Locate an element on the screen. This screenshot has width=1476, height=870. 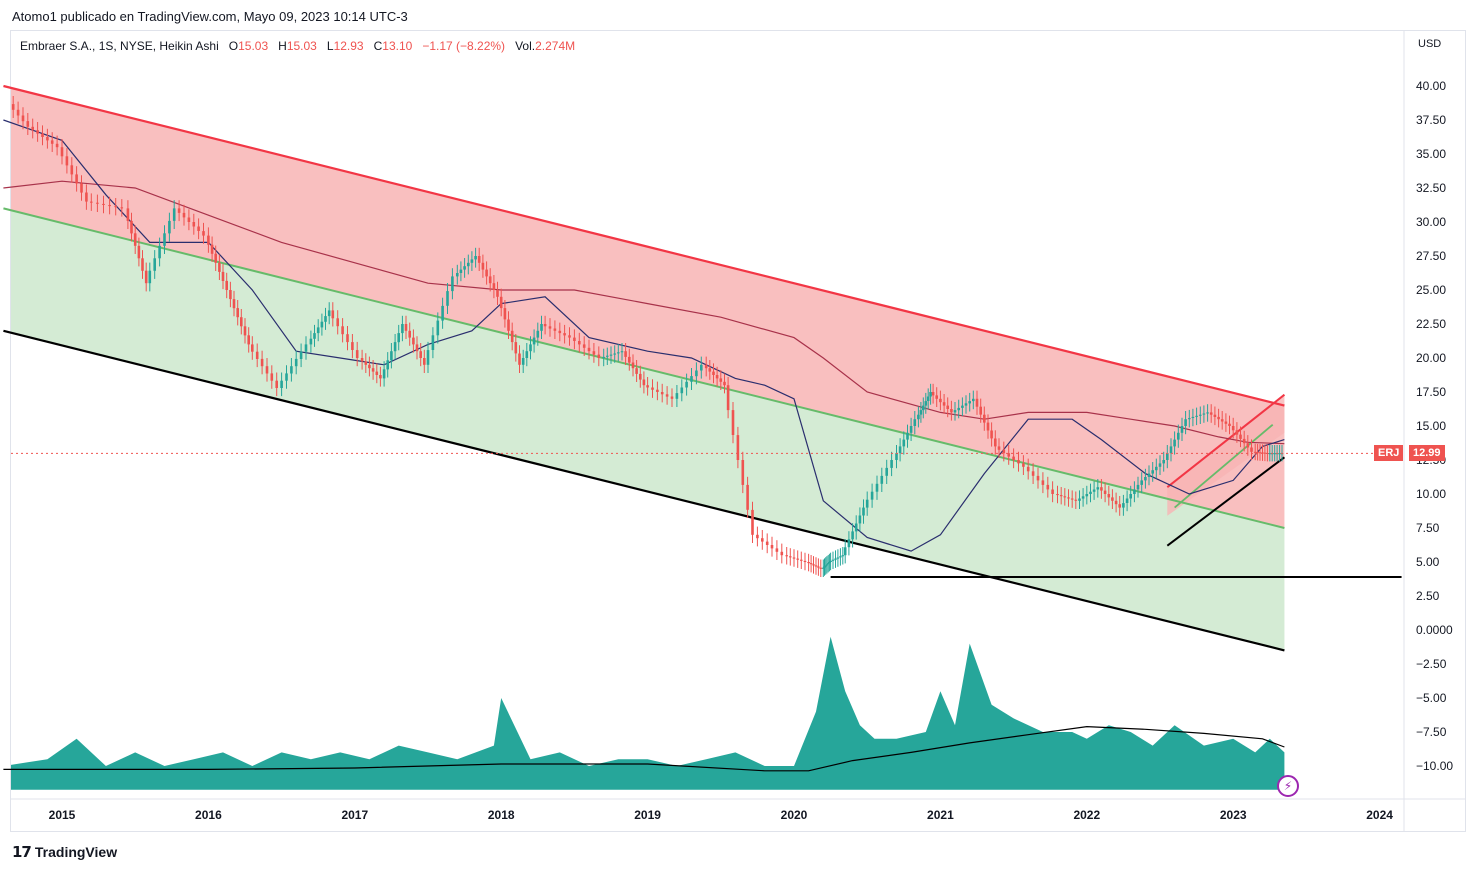
lightning-bolt-icon: ⚡ is located at coordinates (1288, 786).